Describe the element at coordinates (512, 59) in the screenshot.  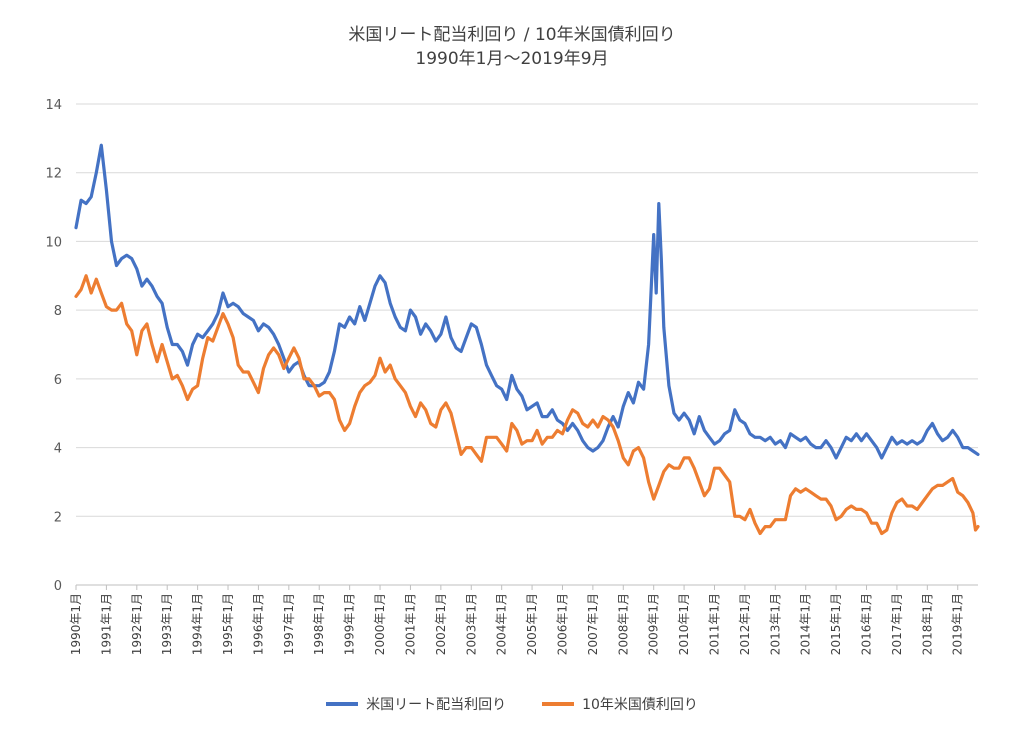
I see `chart-subtitle: 1990年1月～2019年9月` at that location.